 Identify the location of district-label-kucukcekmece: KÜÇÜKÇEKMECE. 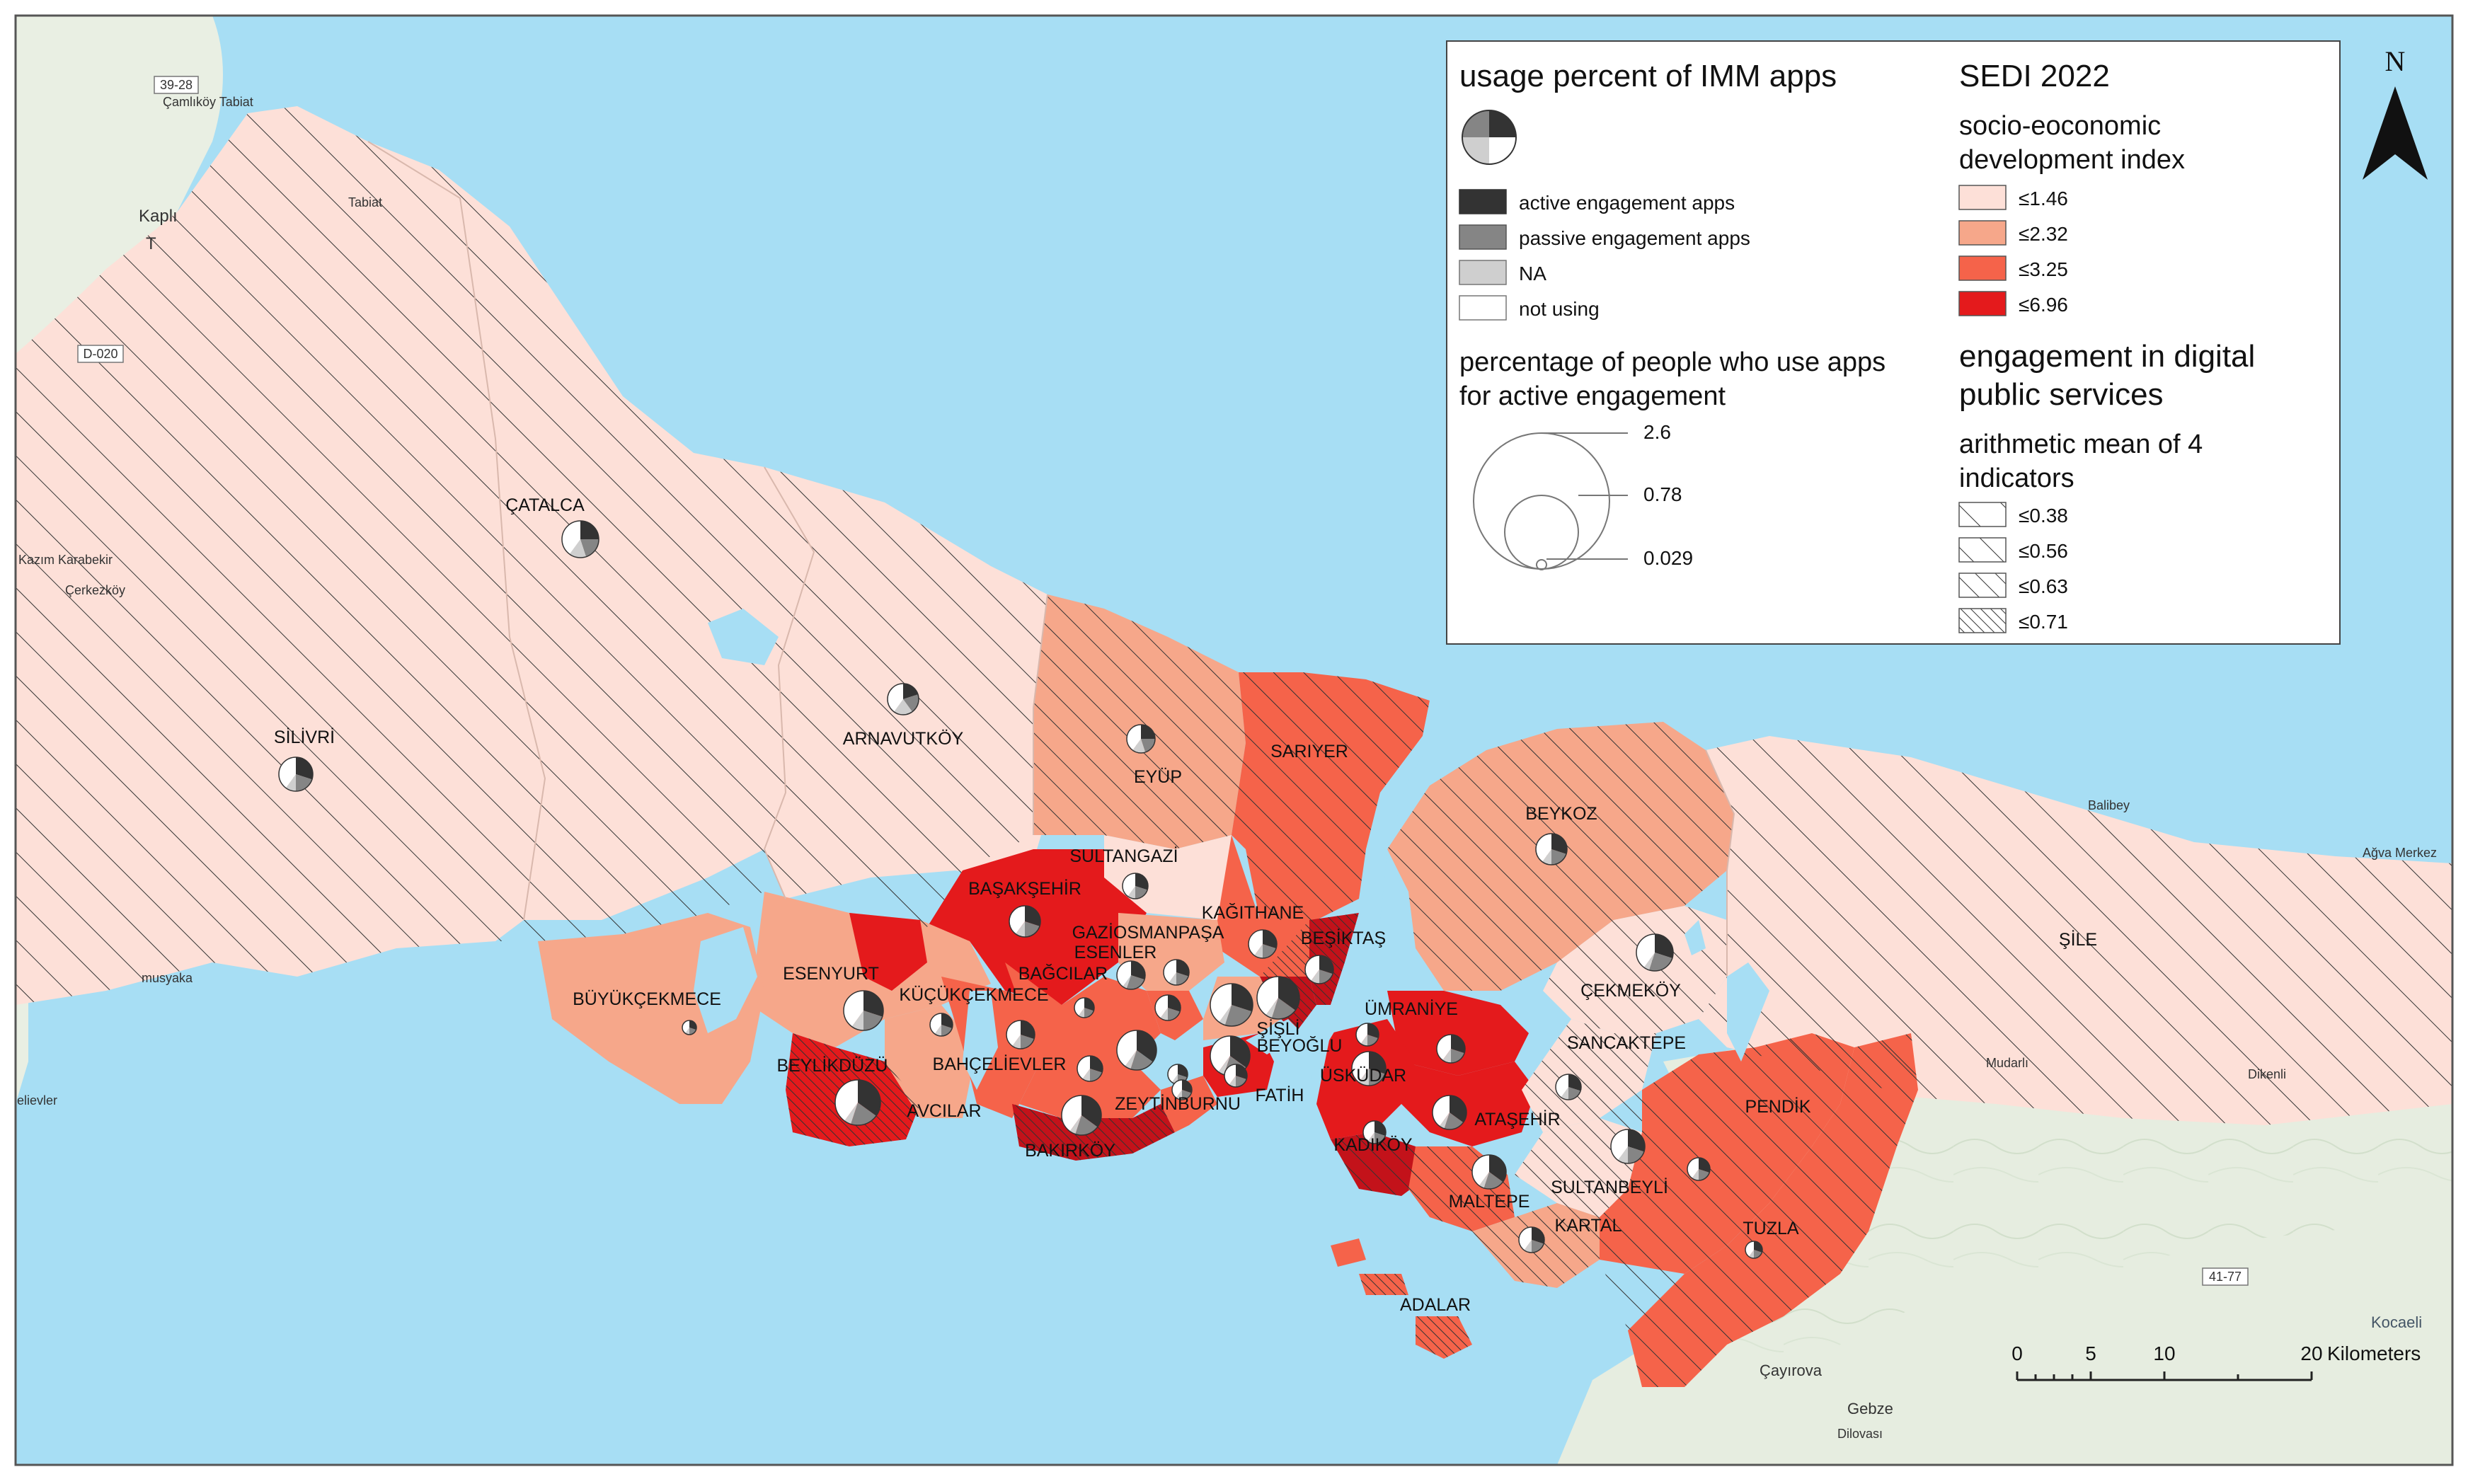
(973, 995).